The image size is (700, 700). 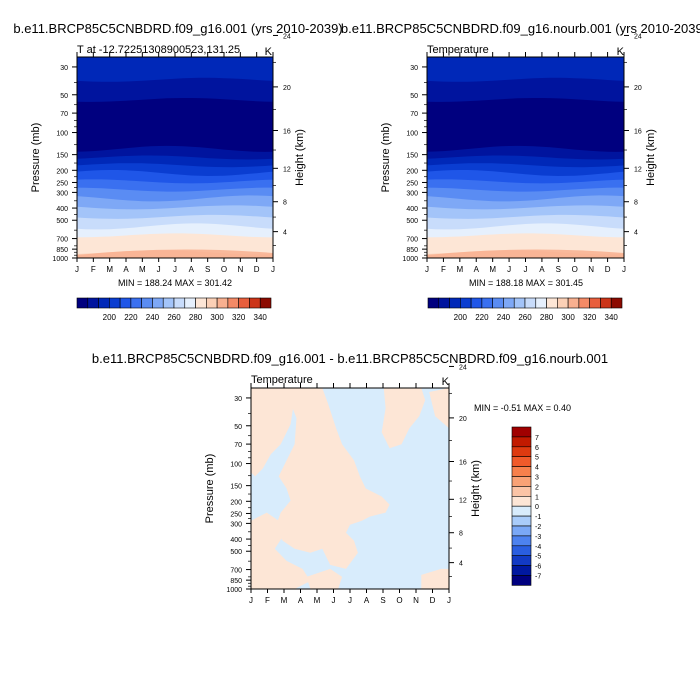 I want to click on pressure-tick-label: 150, so click(x=62, y=156).